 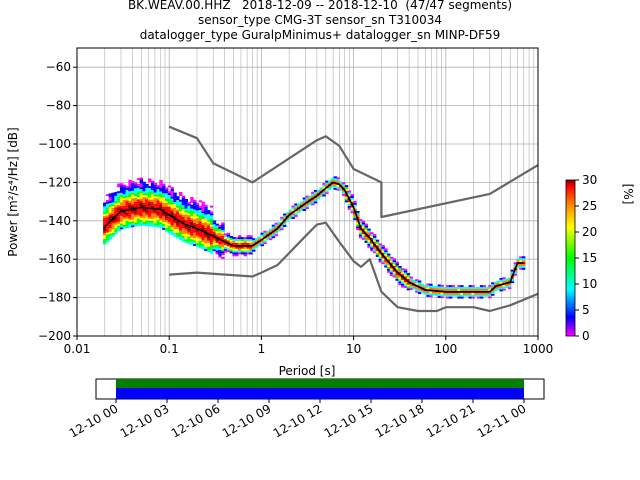 What do you see at coordinates (586, 310) in the screenshot?
I see `colorbar-tick-label: 5` at bounding box center [586, 310].